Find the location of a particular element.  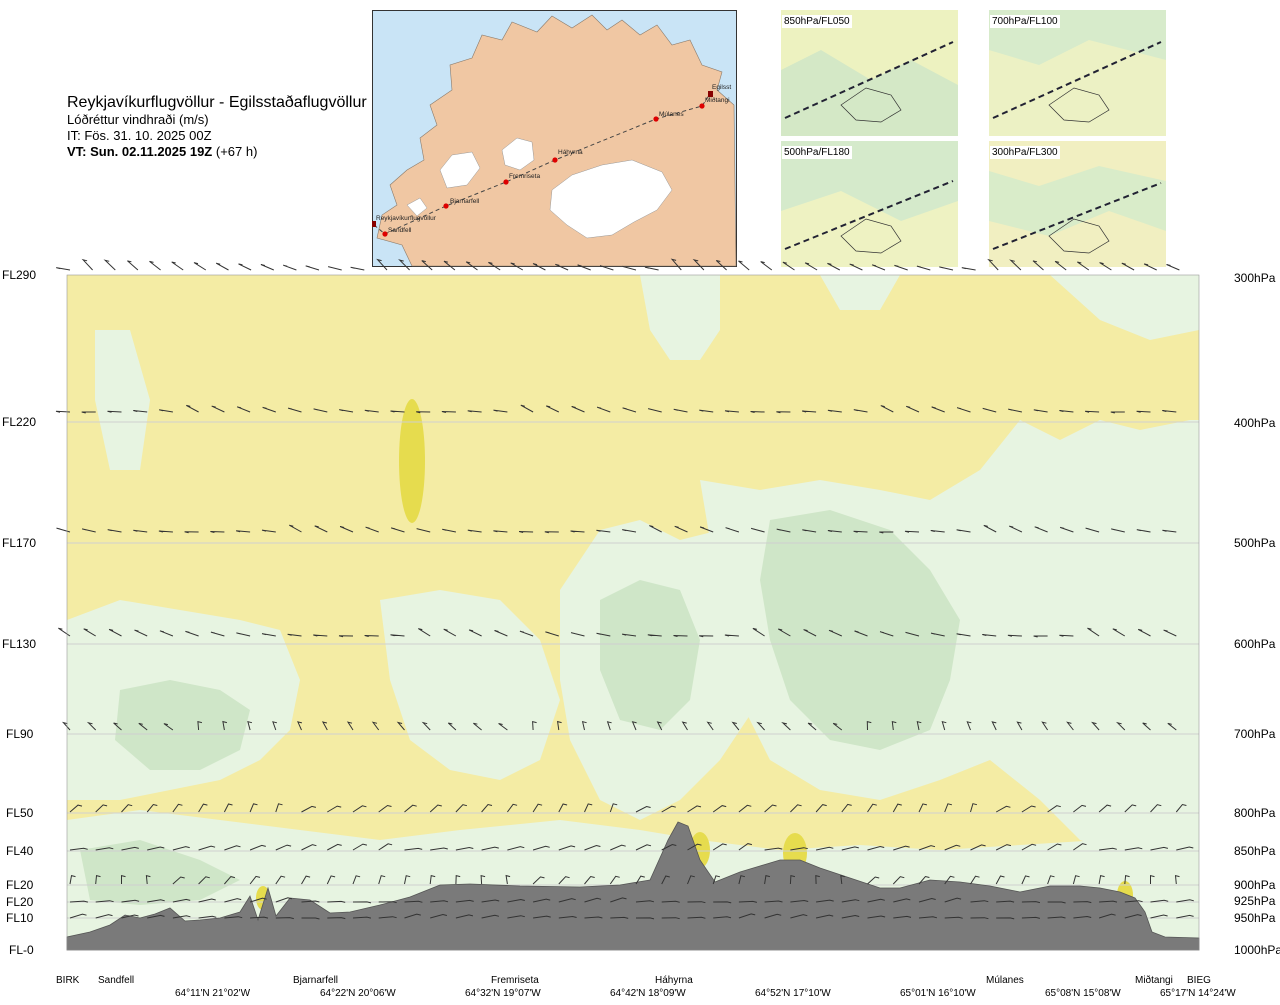

hpa-label: 500hPa is located at coordinates (1255, 543).